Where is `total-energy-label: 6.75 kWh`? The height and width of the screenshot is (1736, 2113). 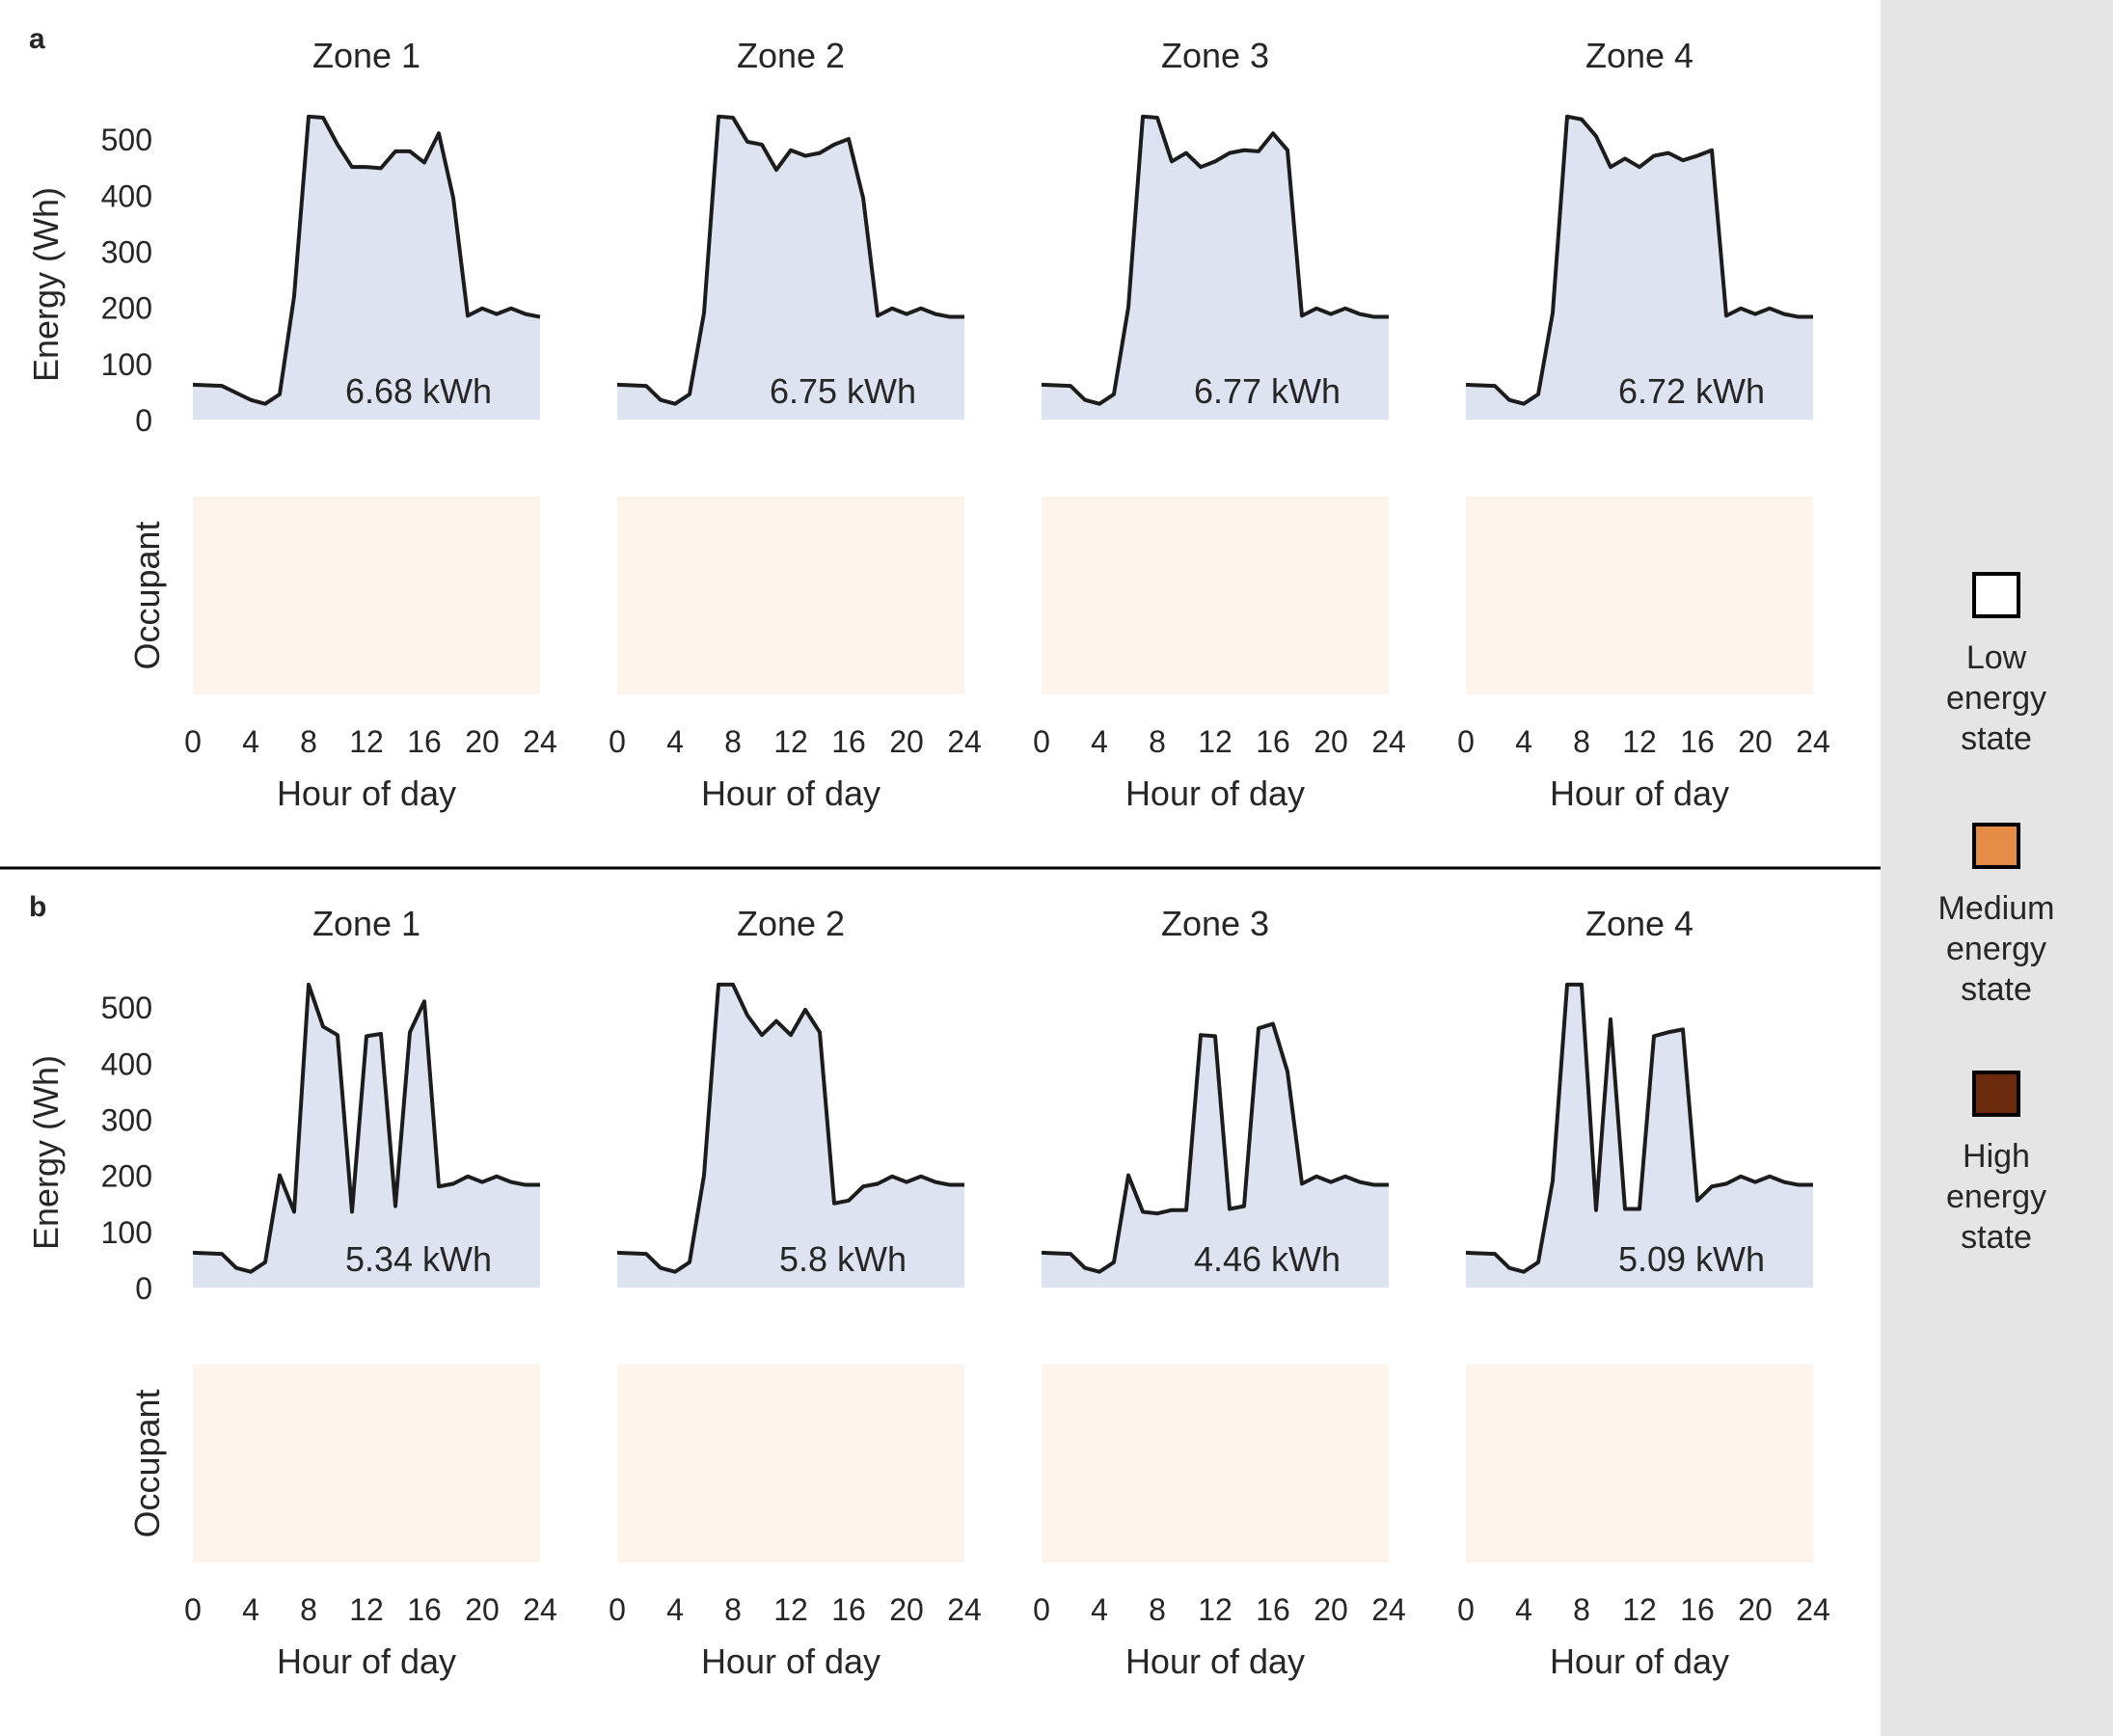
total-energy-label: 6.75 kWh is located at coordinates (843, 391).